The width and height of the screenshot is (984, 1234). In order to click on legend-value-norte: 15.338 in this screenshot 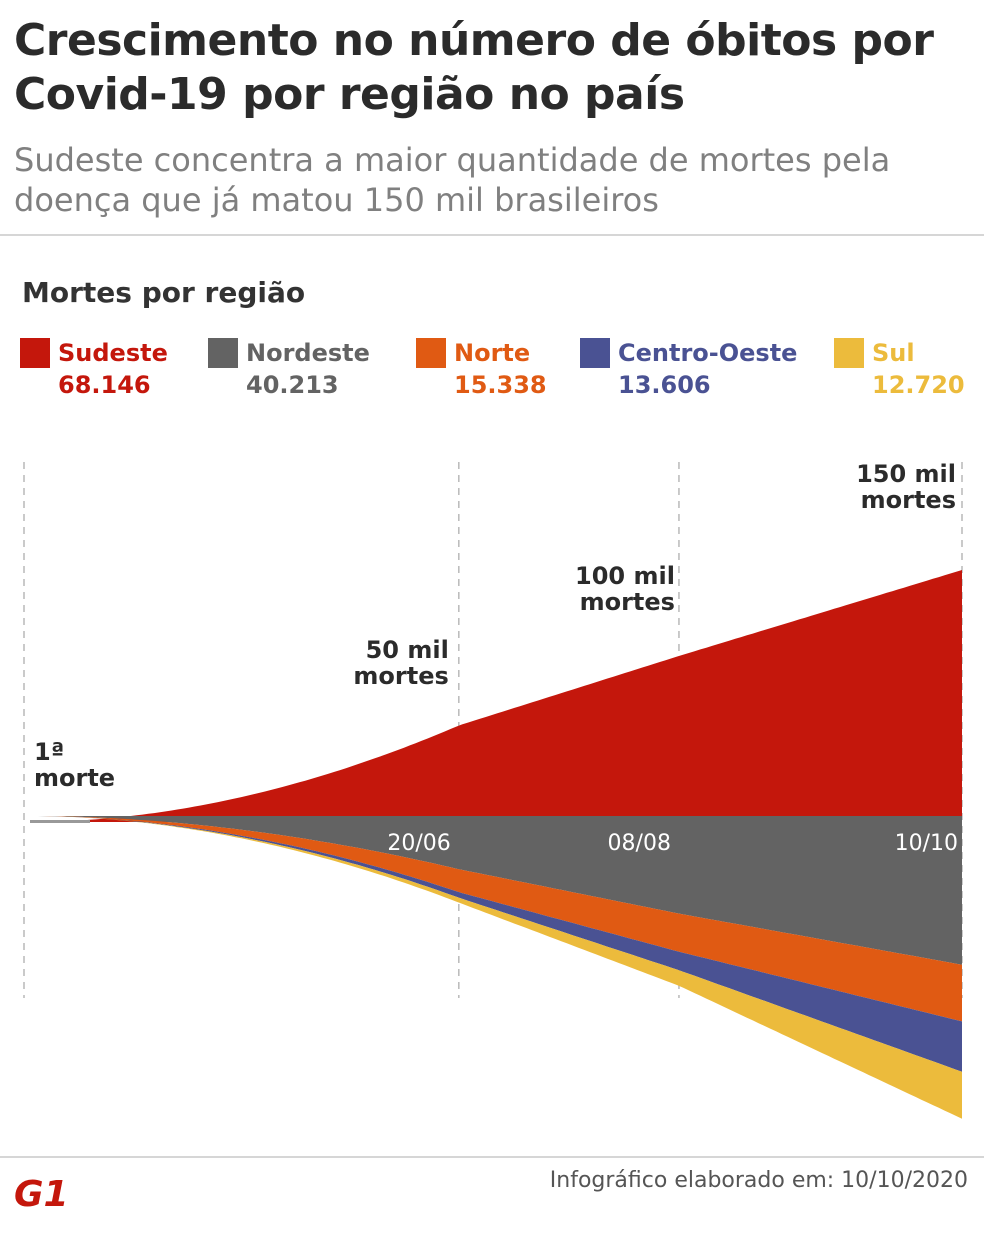, I will do `click(500, 385)`.